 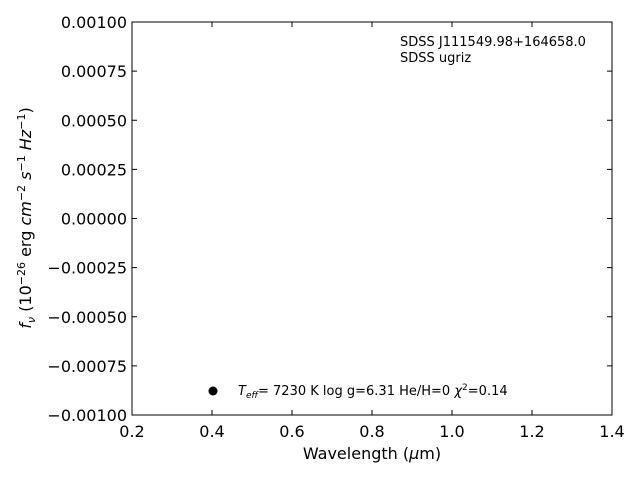 What do you see at coordinates (94, 169) in the screenshot?
I see `y-tick-label: 0.00025` at bounding box center [94, 169].